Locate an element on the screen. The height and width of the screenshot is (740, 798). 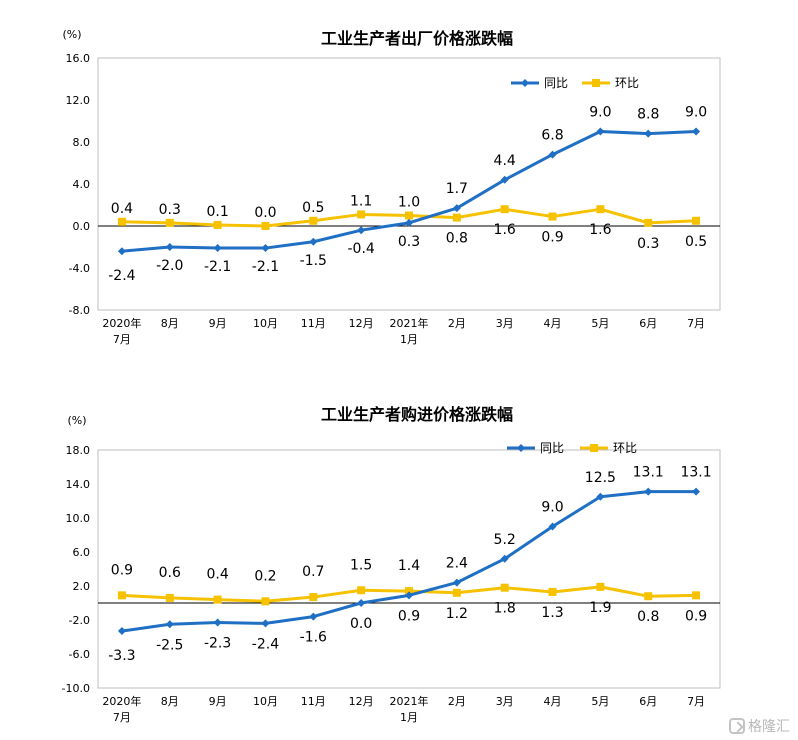
data-label-mom: 1.4 is located at coordinates (409, 566).